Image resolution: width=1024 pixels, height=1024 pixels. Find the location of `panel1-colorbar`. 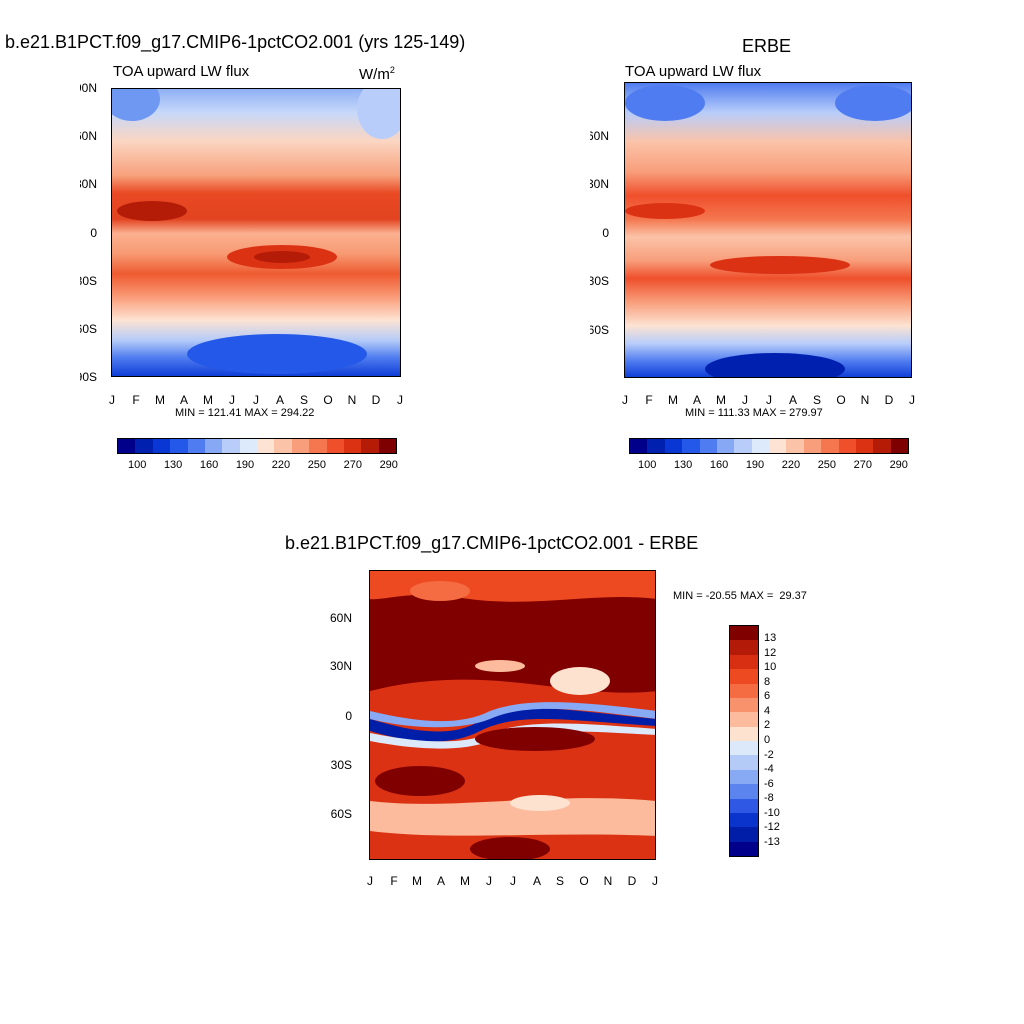

panel1-colorbar is located at coordinates (257, 446).